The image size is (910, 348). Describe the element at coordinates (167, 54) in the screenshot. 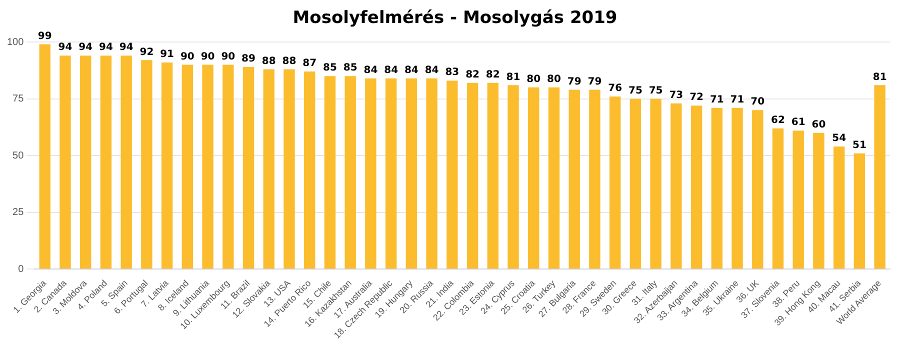

I see `data-label: 91` at that location.